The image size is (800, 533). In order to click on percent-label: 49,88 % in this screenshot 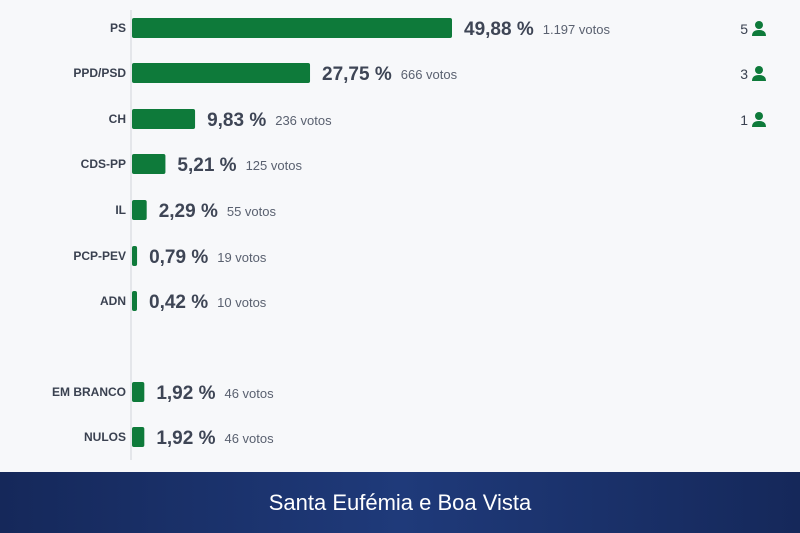, I will do `click(499, 29)`.